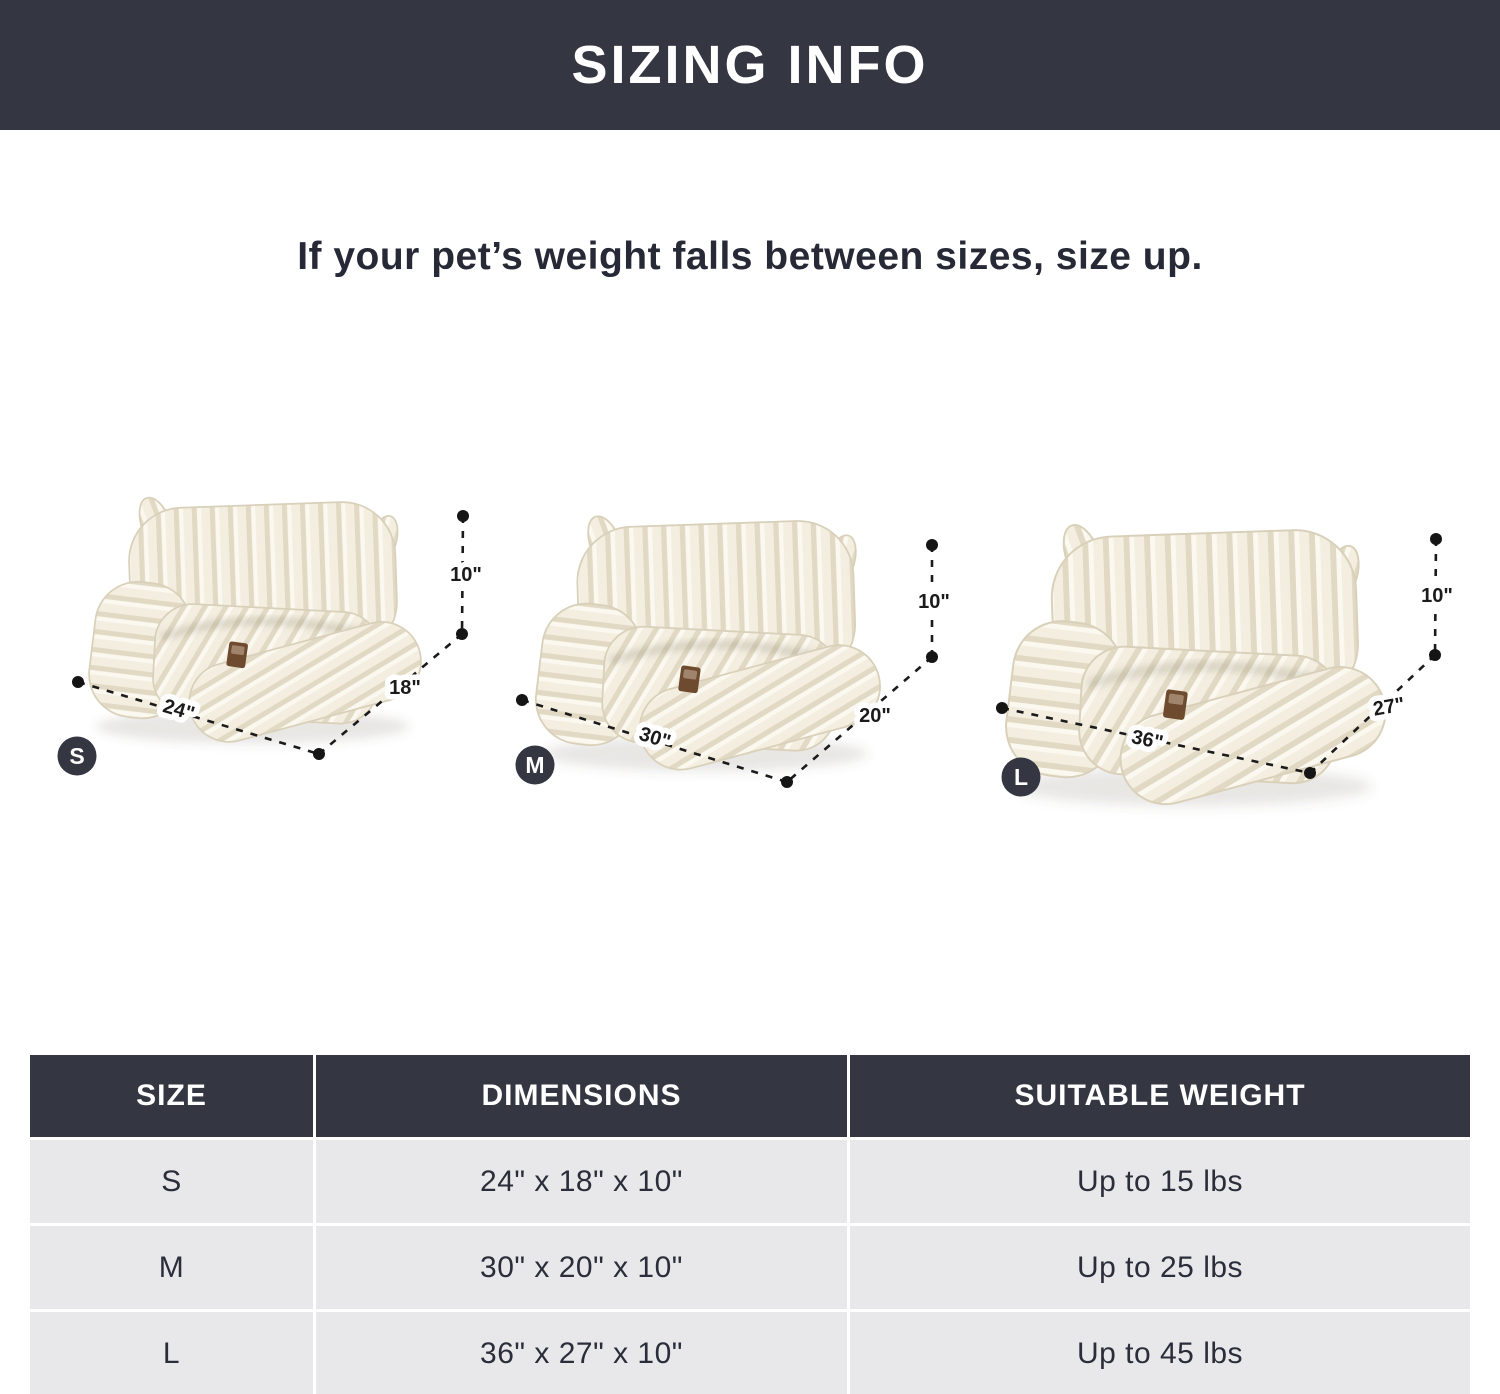 The height and width of the screenshot is (1394, 1500). What do you see at coordinates (1160, 1267) in the screenshot?
I see `cell-weight-m: Up to 25 lbs` at bounding box center [1160, 1267].